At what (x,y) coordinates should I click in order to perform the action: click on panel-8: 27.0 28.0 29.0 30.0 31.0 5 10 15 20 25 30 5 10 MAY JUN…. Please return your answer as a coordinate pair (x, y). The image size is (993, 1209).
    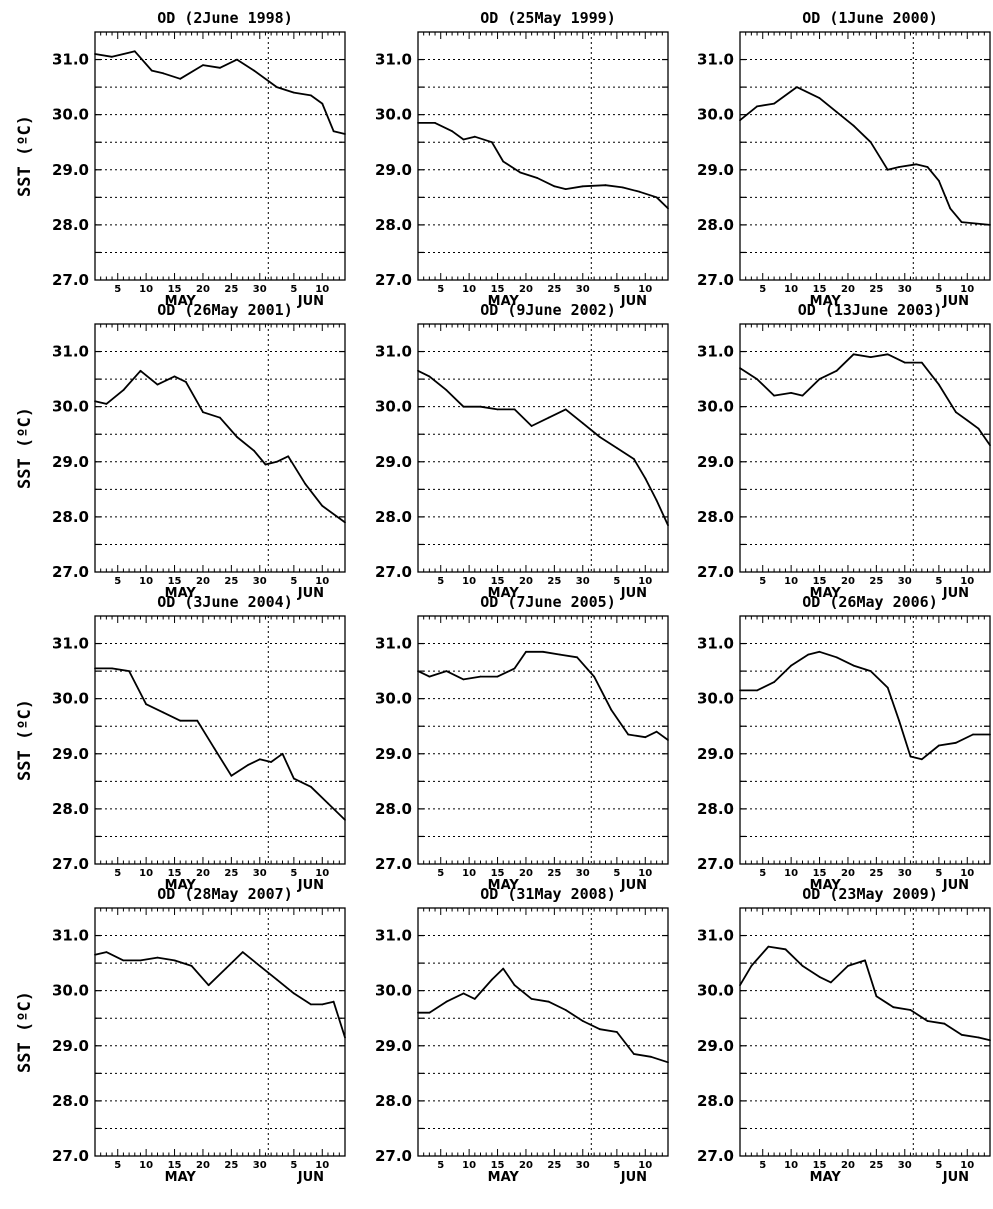
    Looking at the image, I should click on (522, 743).